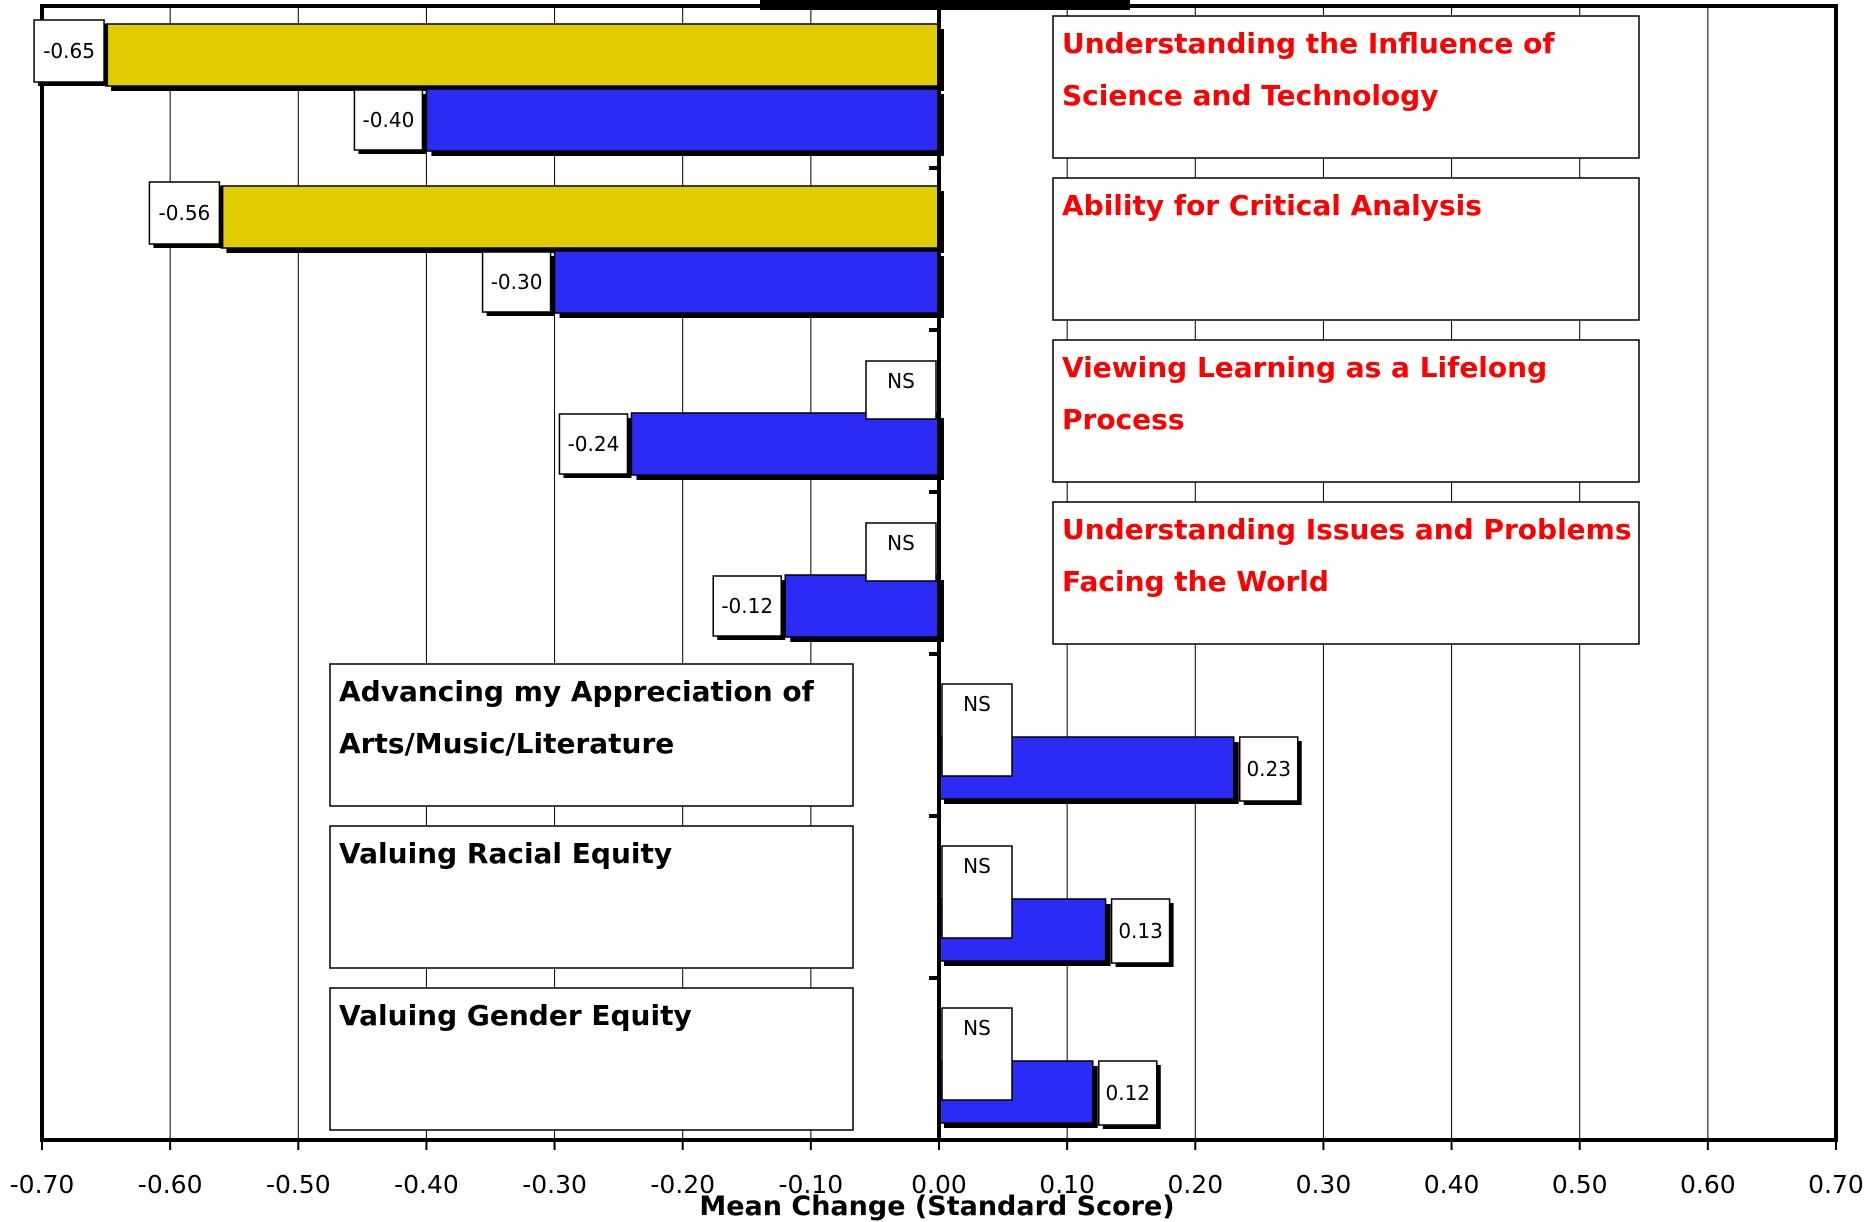 The height and width of the screenshot is (1222, 1874). What do you see at coordinates (939, 1184) in the screenshot?
I see `x-tick-label: 0.00` at bounding box center [939, 1184].